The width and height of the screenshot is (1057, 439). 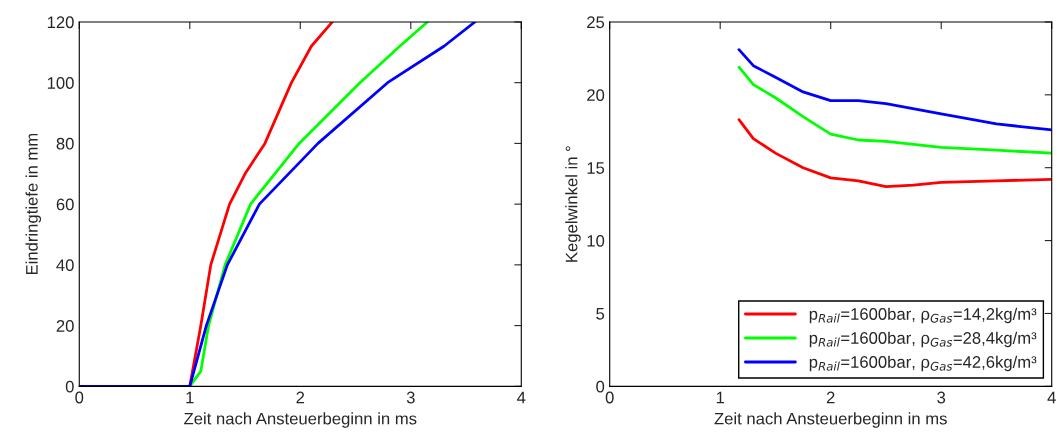 I want to click on legend-label: p$_{Rail}$=1600bar, ρ$_{Gas}$=14,2kg/m³, so click(x=923, y=315).